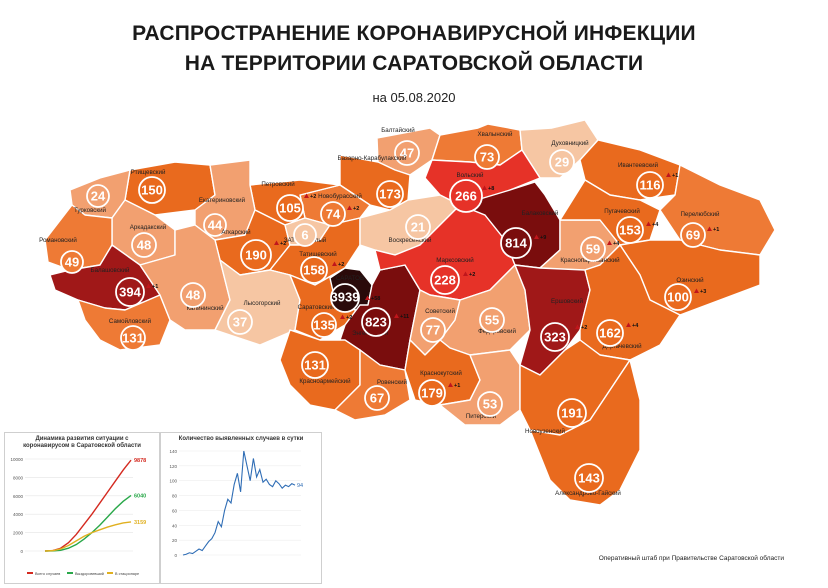  I want to click on case-count: 55, so click(492, 320).